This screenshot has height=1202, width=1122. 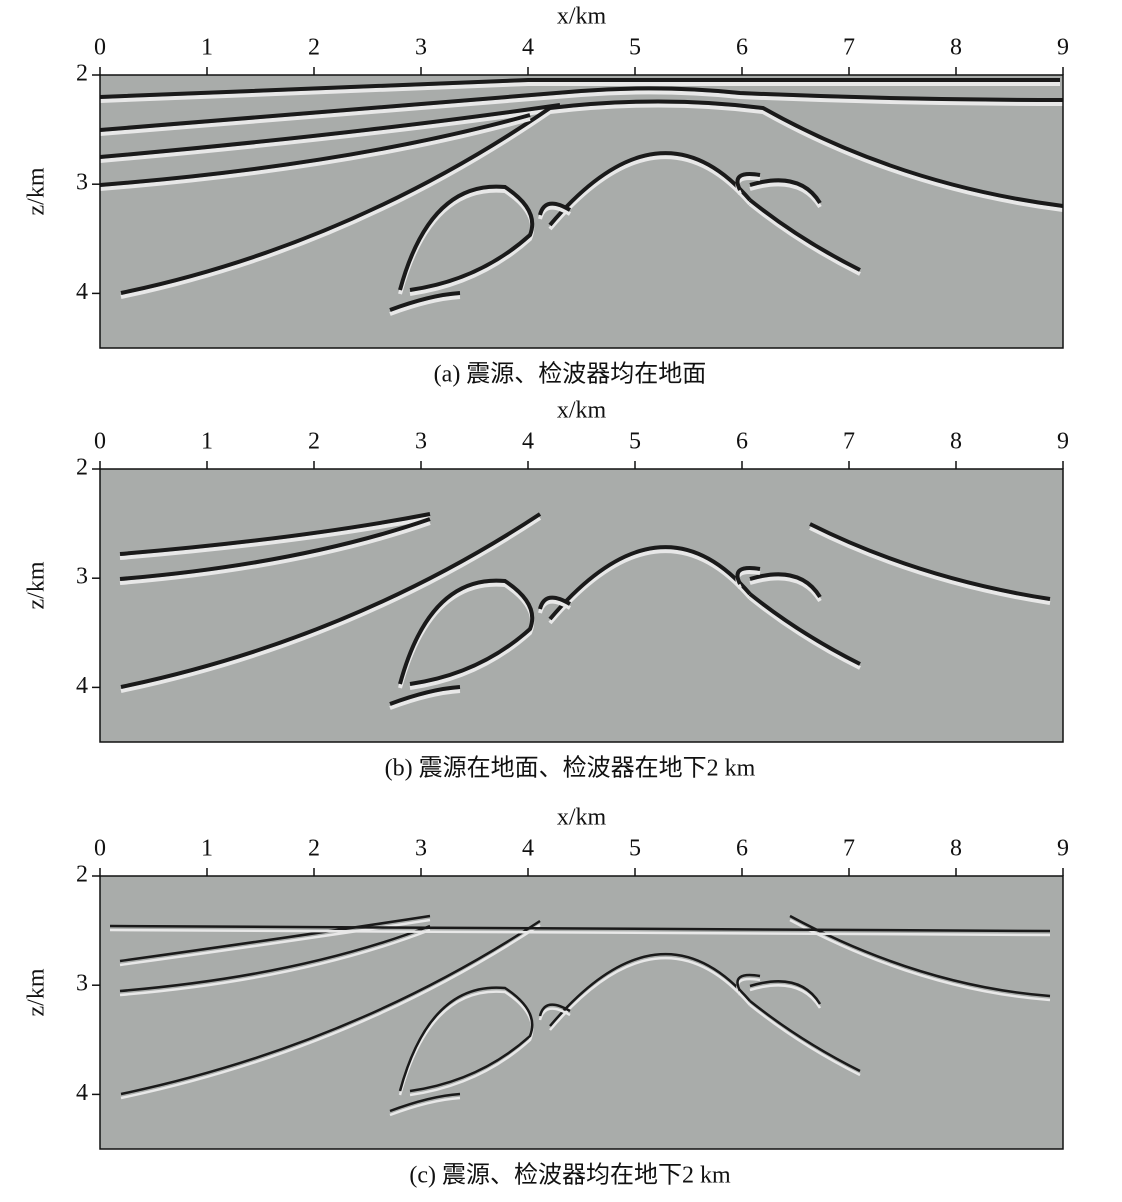 What do you see at coordinates (314, 48) in the screenshot?
I see `x-tick-label: 2` at bounding box center [314, 48].